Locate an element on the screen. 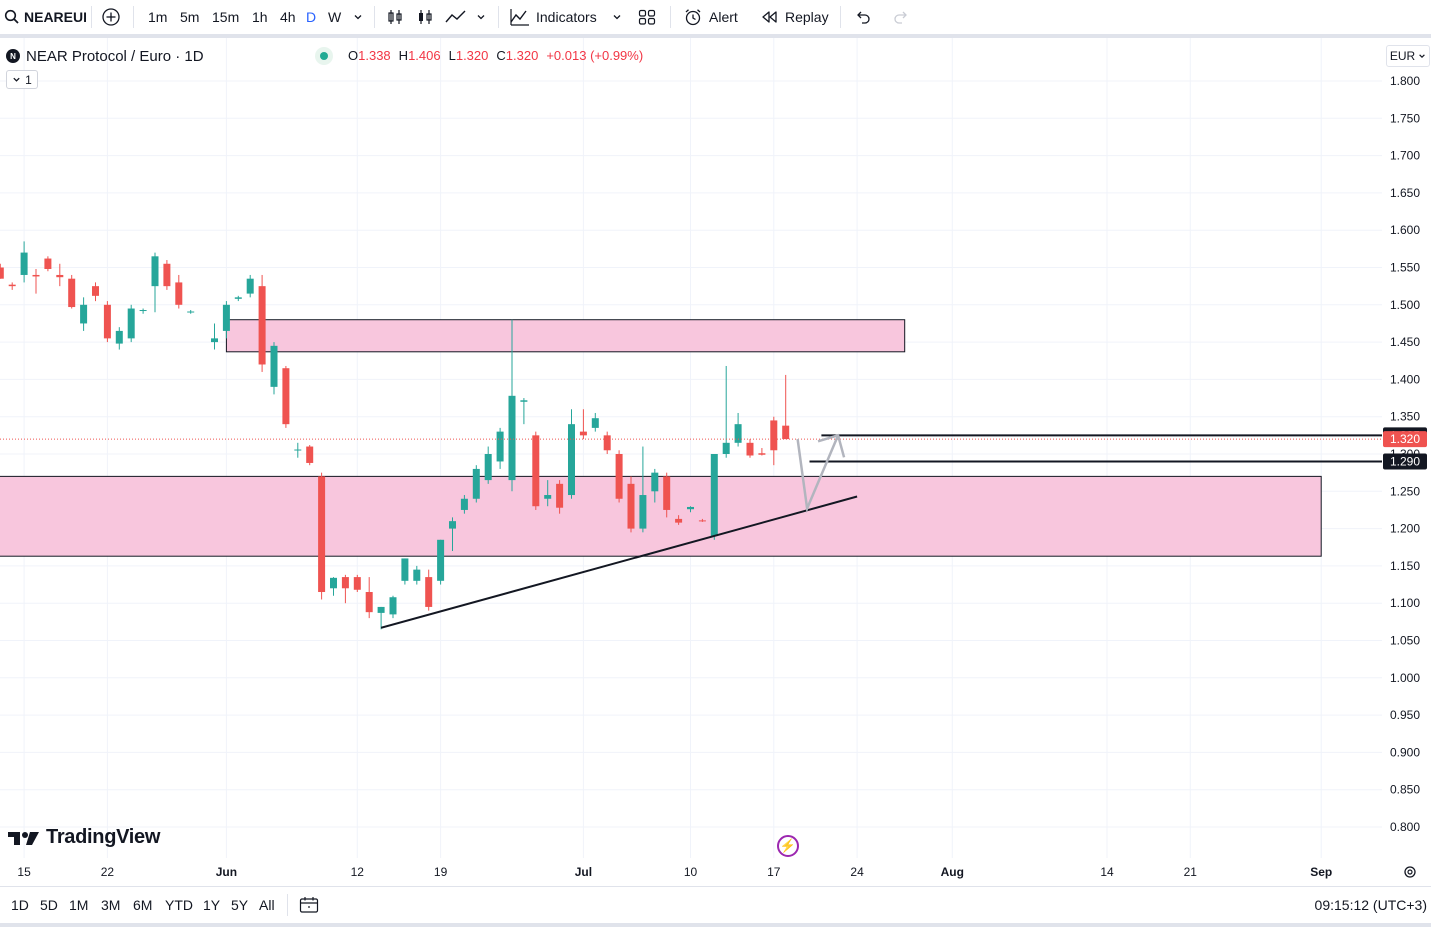 The width and height of the screenshot is (1431, 927). interval-dropdown is located at coordinates (358, 17).